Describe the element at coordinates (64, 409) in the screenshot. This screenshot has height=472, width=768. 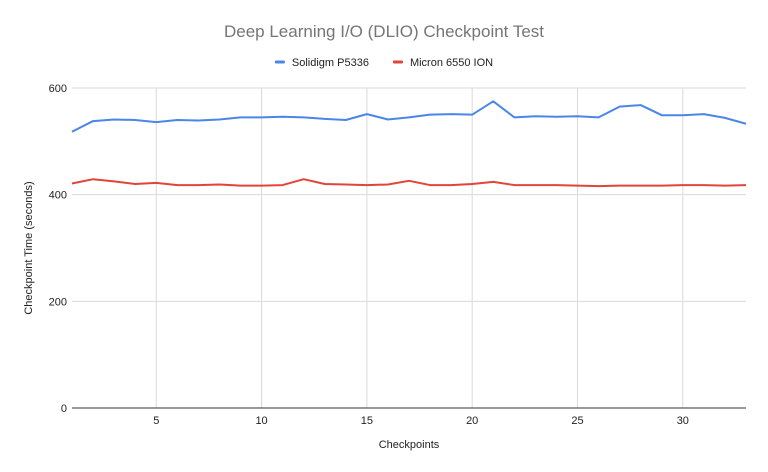
I see `y-tick-label: 0` at that location.